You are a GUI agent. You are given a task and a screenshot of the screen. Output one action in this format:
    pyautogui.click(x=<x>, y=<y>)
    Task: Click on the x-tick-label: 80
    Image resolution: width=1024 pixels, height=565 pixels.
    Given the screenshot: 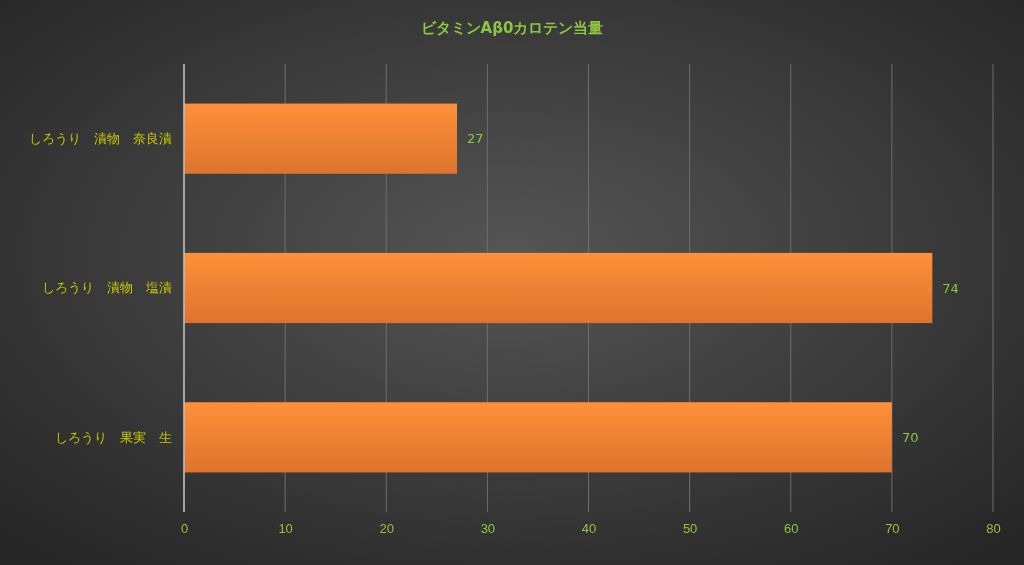 What is the action you would take?
    pyautogui.click(x=993, y=529)
    